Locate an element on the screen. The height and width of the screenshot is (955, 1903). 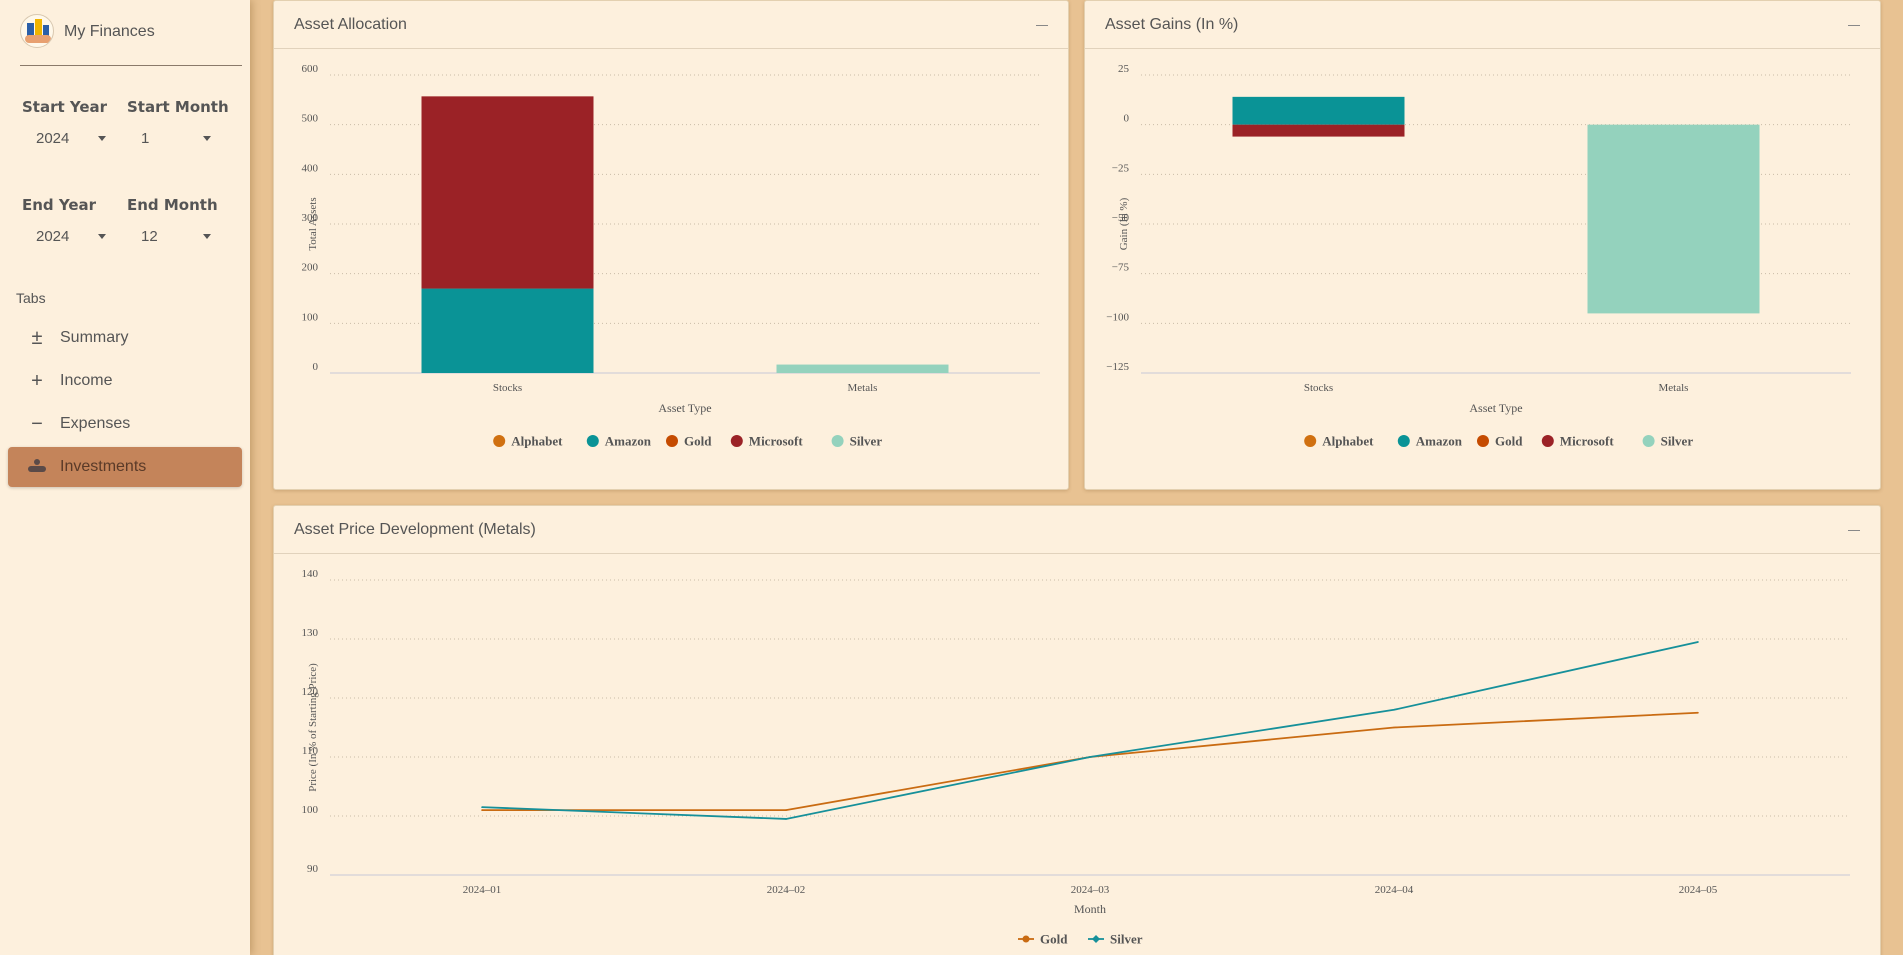
start-year-label: Start Year is located at coordinates (65, 107).